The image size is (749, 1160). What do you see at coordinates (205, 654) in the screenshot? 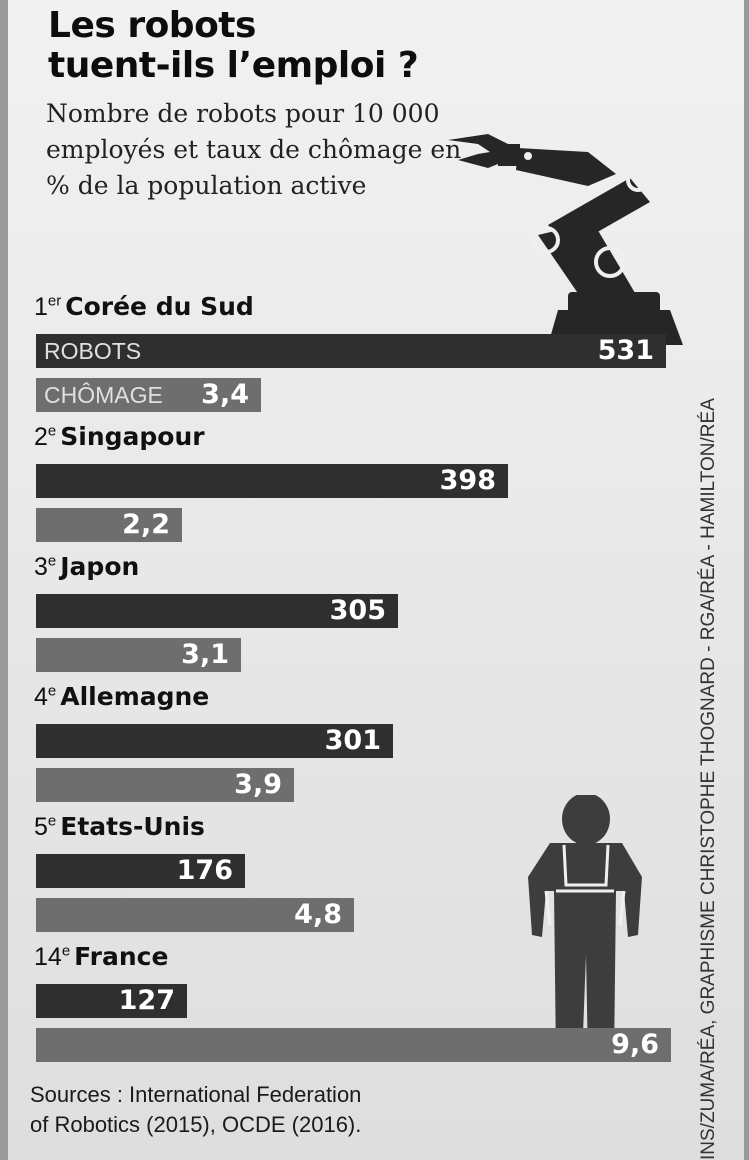
I see `unemployment-value-label: 3,1` at bounding box center [205, 654].